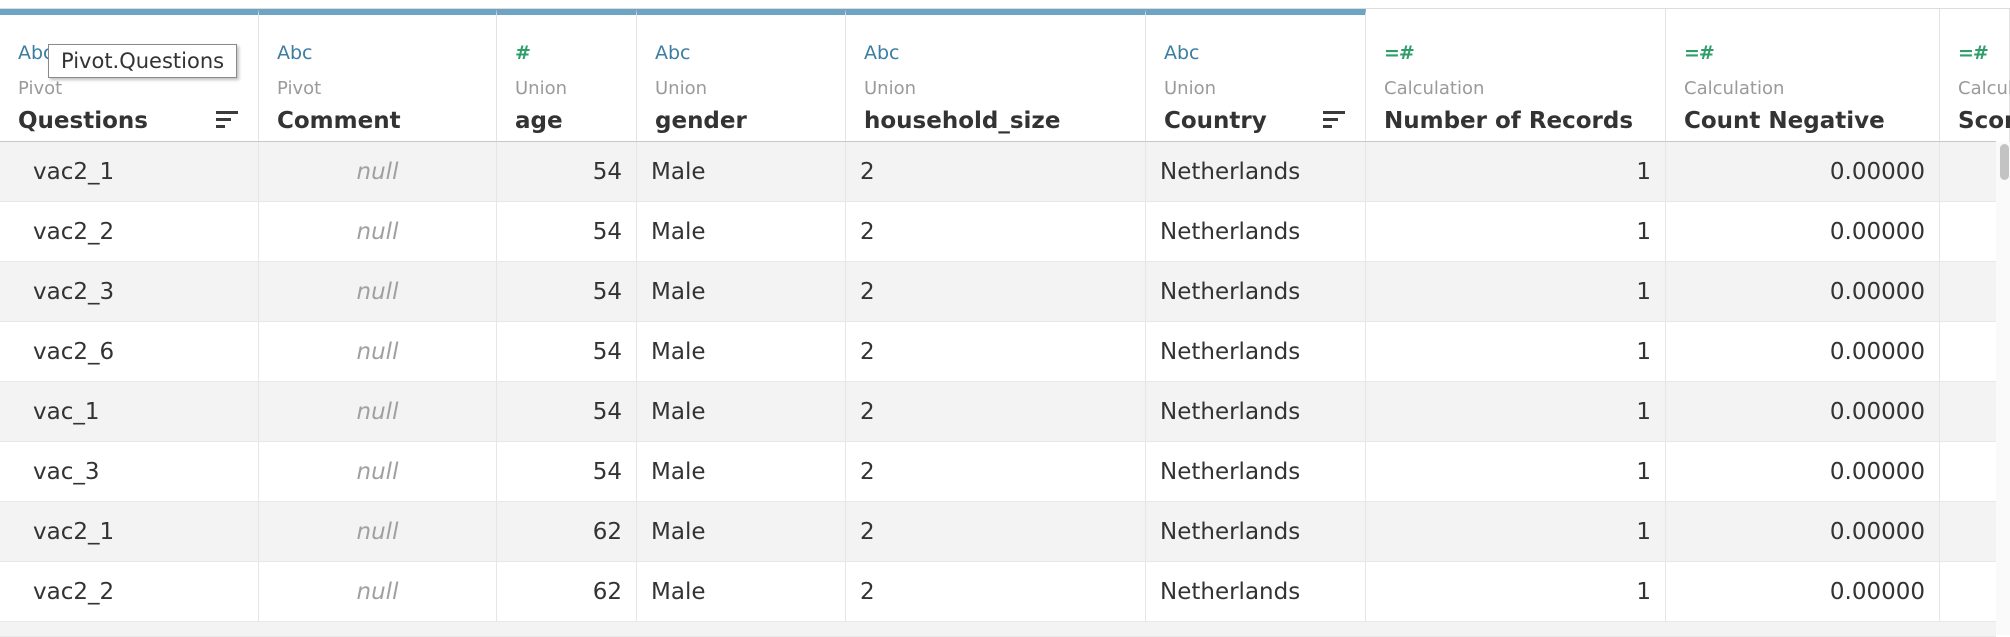 This screenshot has width=2010, height=637. I want to click on column-header-comment: Abc Pivot Comment, so click(378, 75).